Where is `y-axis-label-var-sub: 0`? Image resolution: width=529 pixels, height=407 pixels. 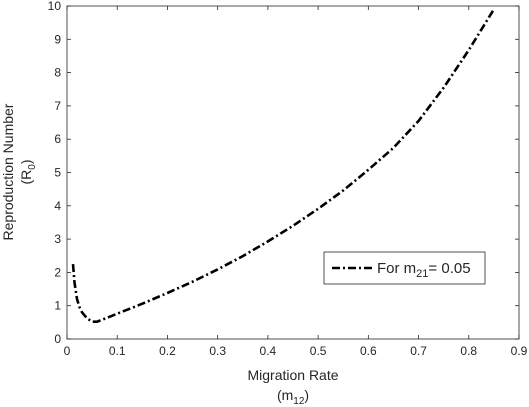 y-axis-label-var-sub: 0 is located at coordinates (32, 167).